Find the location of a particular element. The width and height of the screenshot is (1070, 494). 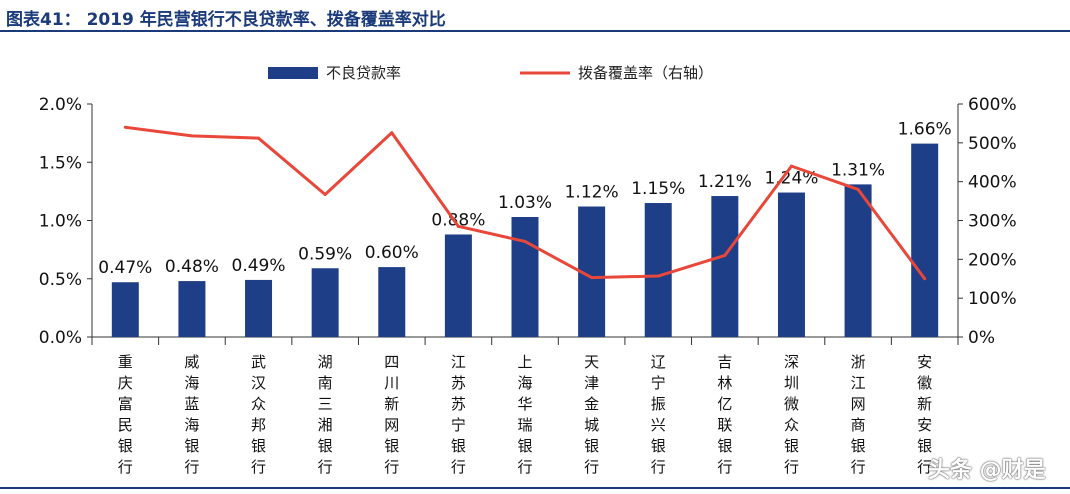

y-right-tick-label: 400% is located at coordinates (992, 183).